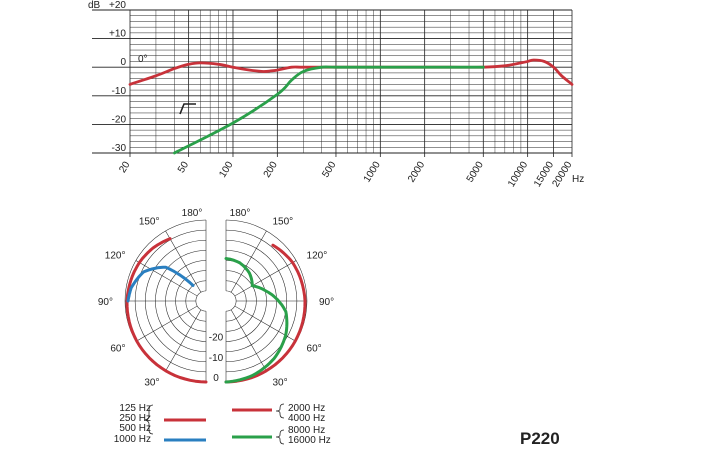 The height and width of the screenshot is (460, 710). Describe the element at coordinates (135, 408) in the screenshot. I see `legend-label-125hz: 125 Hz` at that location.